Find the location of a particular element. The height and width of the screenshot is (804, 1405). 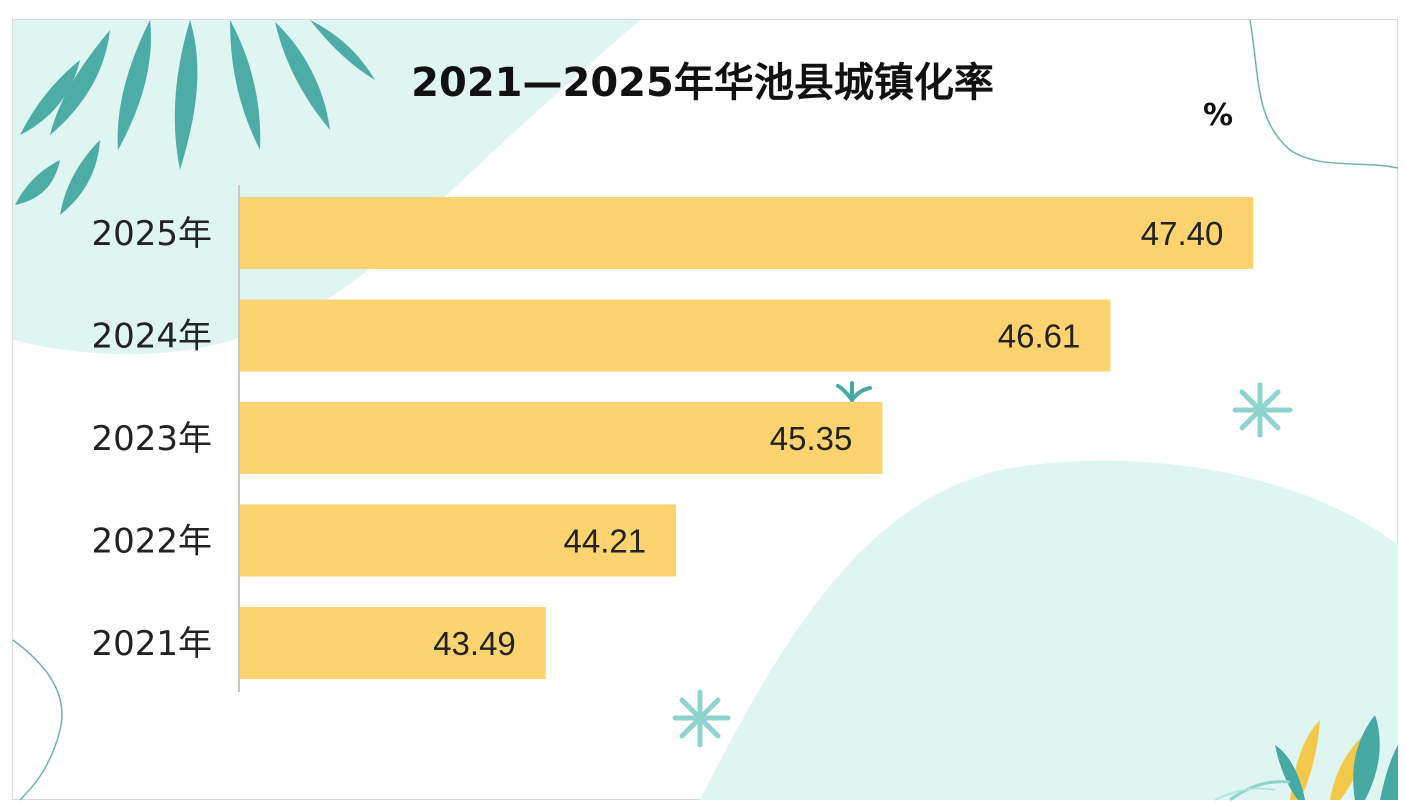

foliage-icon is located at coordinates (1306, 758).